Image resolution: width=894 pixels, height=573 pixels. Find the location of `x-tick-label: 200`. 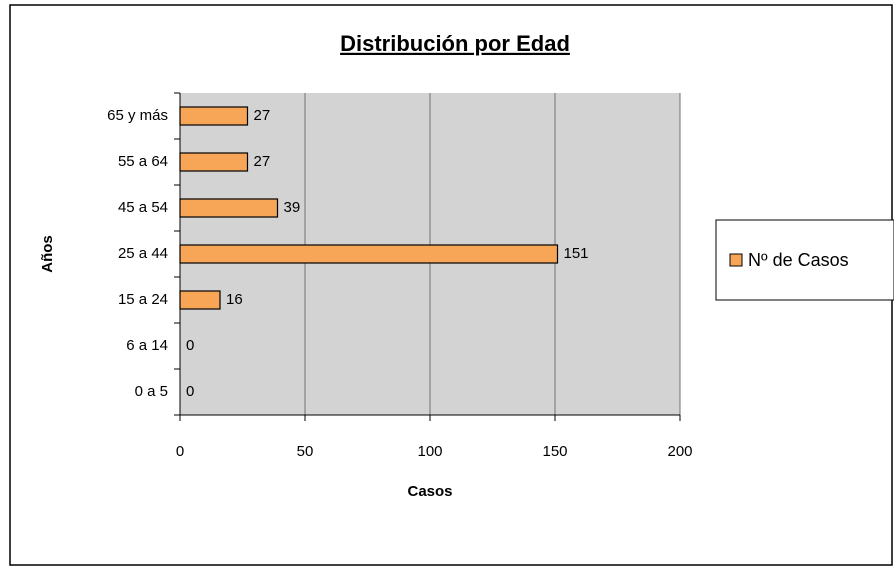

x-tick-label: 200 is located at coordinates (679, 451).